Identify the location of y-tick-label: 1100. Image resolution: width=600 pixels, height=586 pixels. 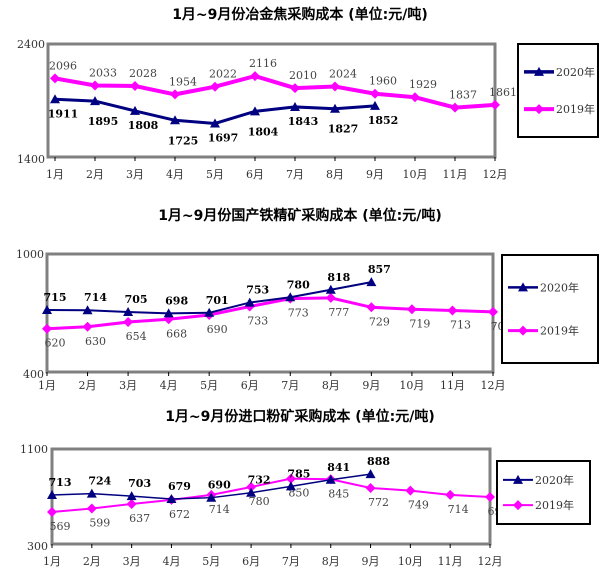
(34, 449).